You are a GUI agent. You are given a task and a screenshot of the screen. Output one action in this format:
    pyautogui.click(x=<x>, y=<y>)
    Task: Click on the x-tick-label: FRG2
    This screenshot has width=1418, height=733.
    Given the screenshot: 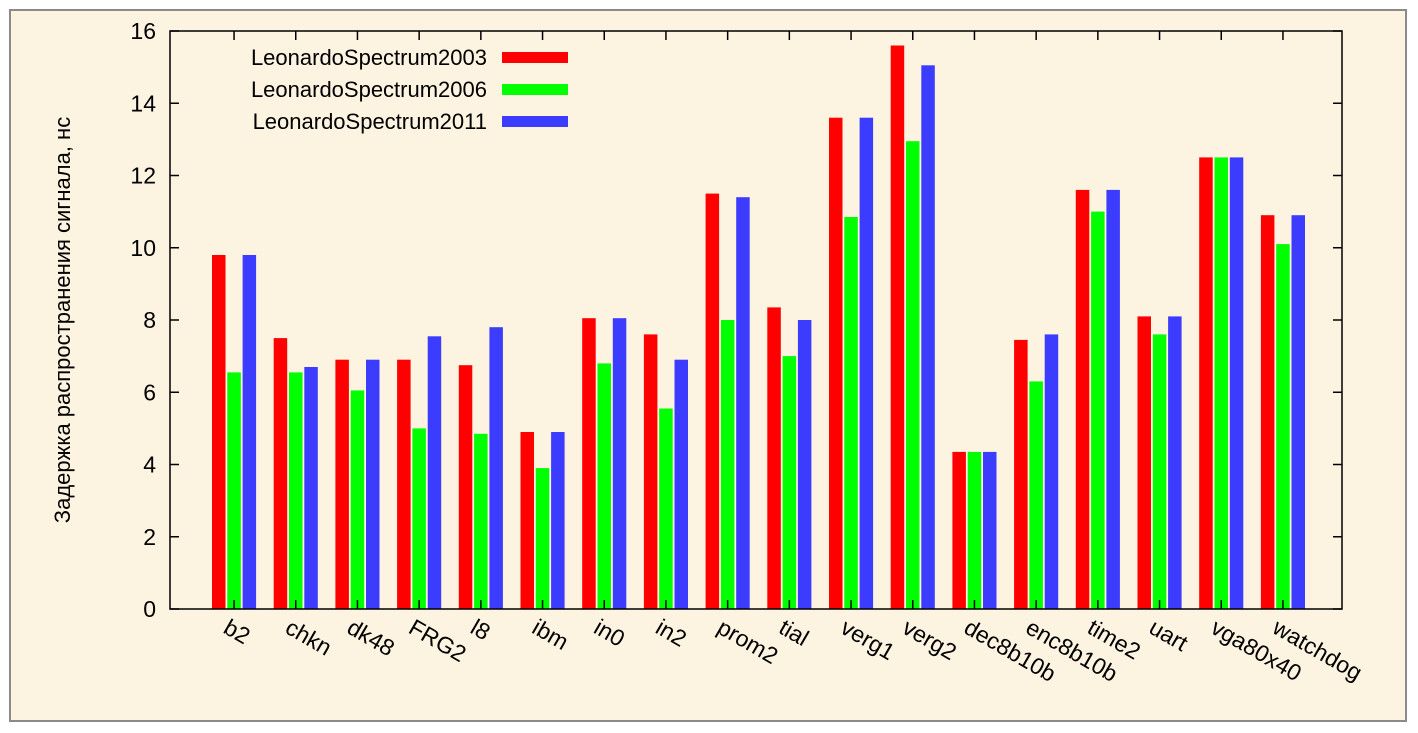 What is the action you would take?
    pyautogui.click(x=438, y=640)
    